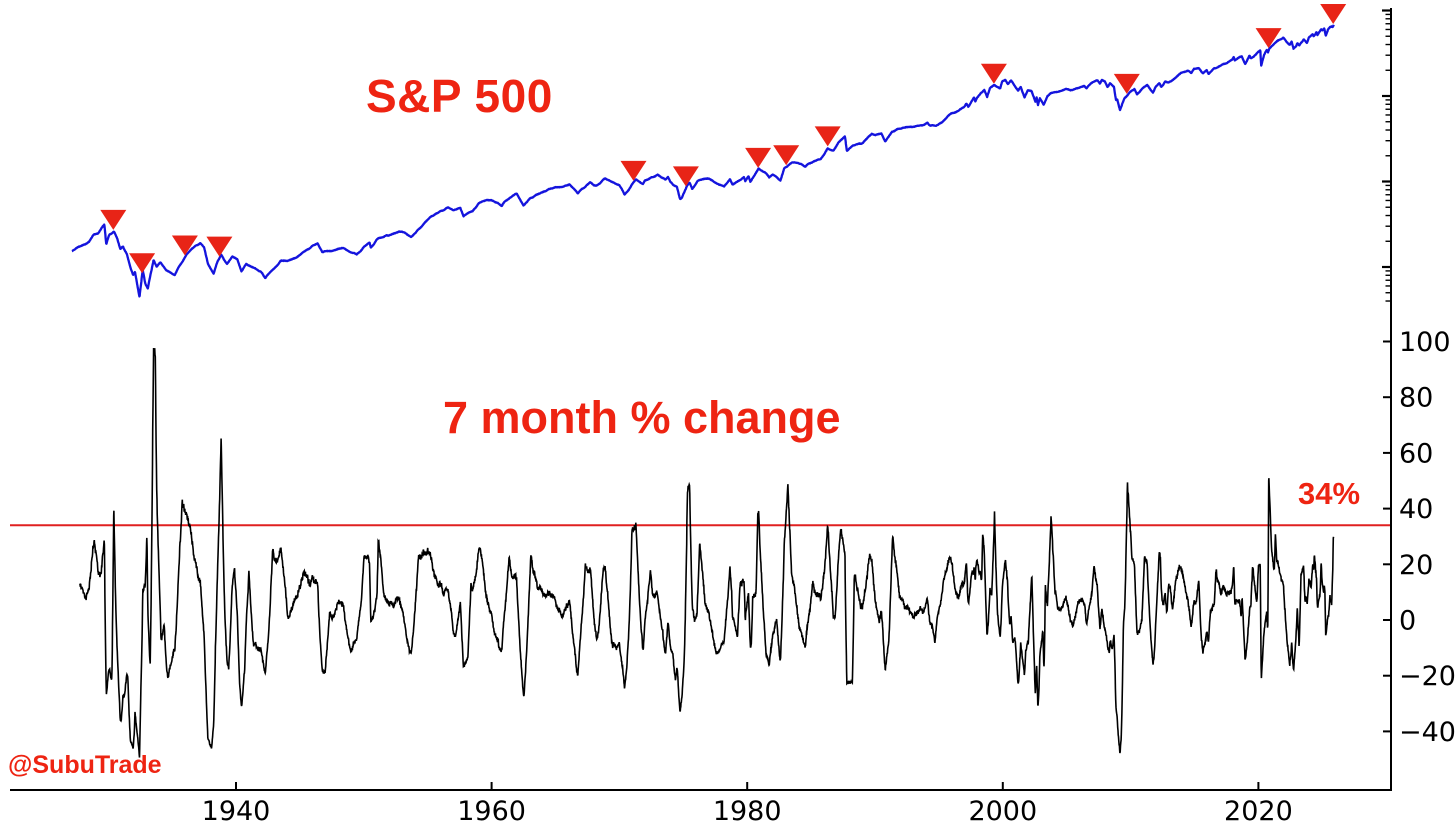  What do you see at coordinates (1416, 453) in the screenshot?
I see `y-tick-label: 60` at bounding box center [1416, 453].